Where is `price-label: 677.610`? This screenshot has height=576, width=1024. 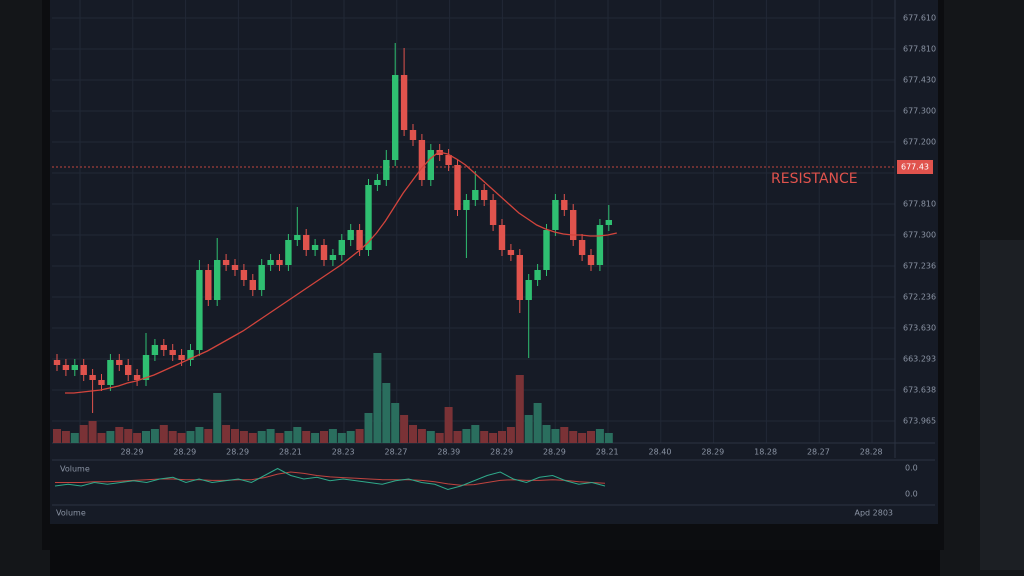 price-label: 677.610 is located at coordinates (919, 18).